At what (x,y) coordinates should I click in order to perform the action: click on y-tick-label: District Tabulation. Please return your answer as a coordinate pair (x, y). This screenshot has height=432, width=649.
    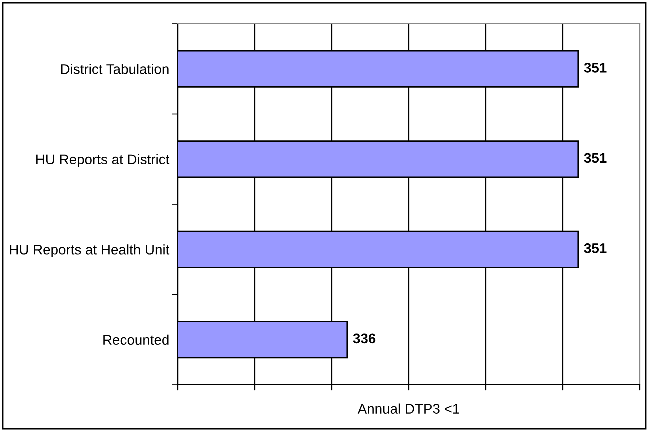
    Looking at the image, I should click on (115, 69).